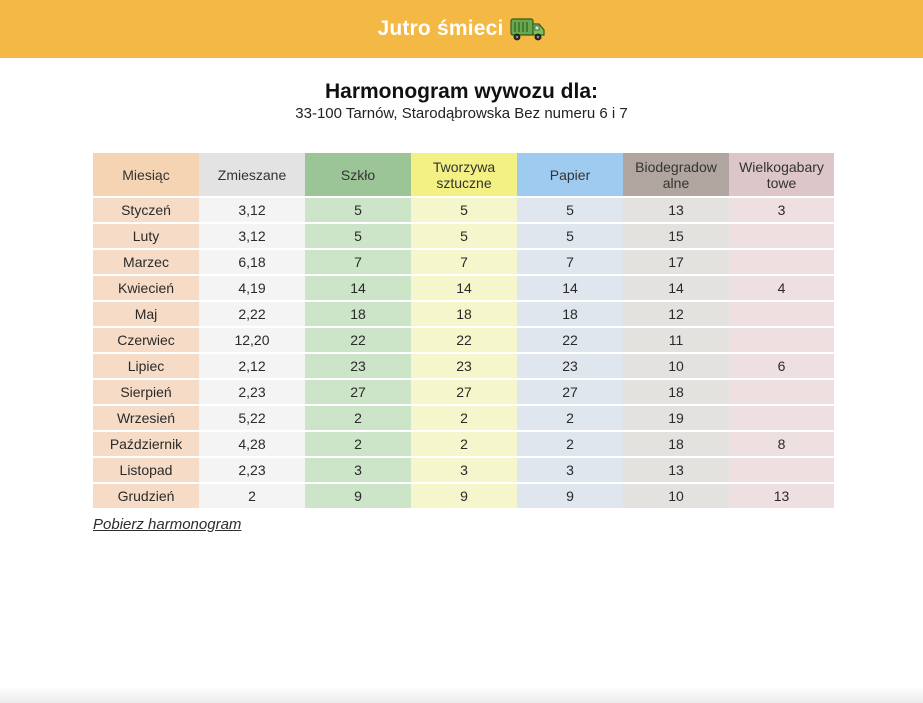 Image resolution: width=923 pixels, height=703 pixels. I want to click on table-row: Maj 2,22 18 18 18 12, so click(463, 313).